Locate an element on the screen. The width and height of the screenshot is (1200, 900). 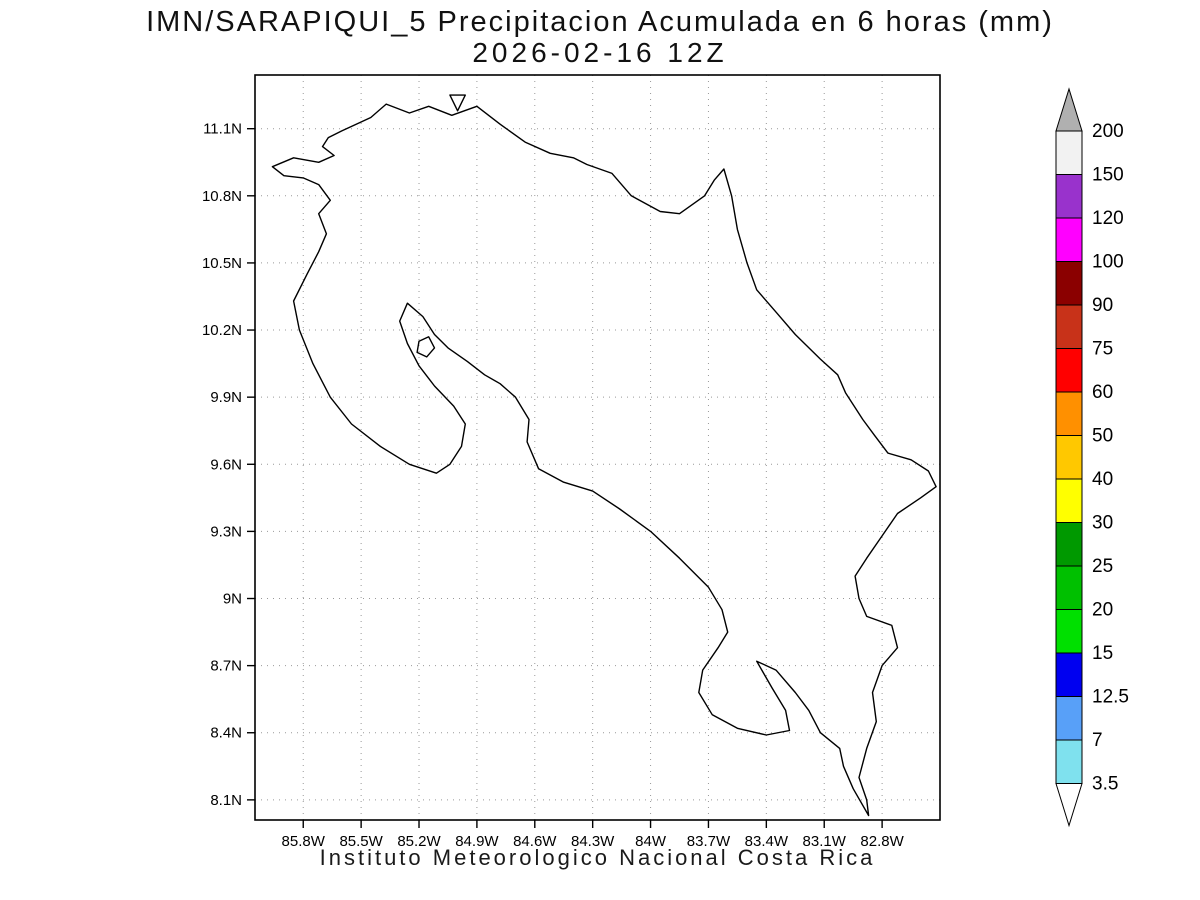
y-axis-label: 10.2N is located at coordinates (222, 330).